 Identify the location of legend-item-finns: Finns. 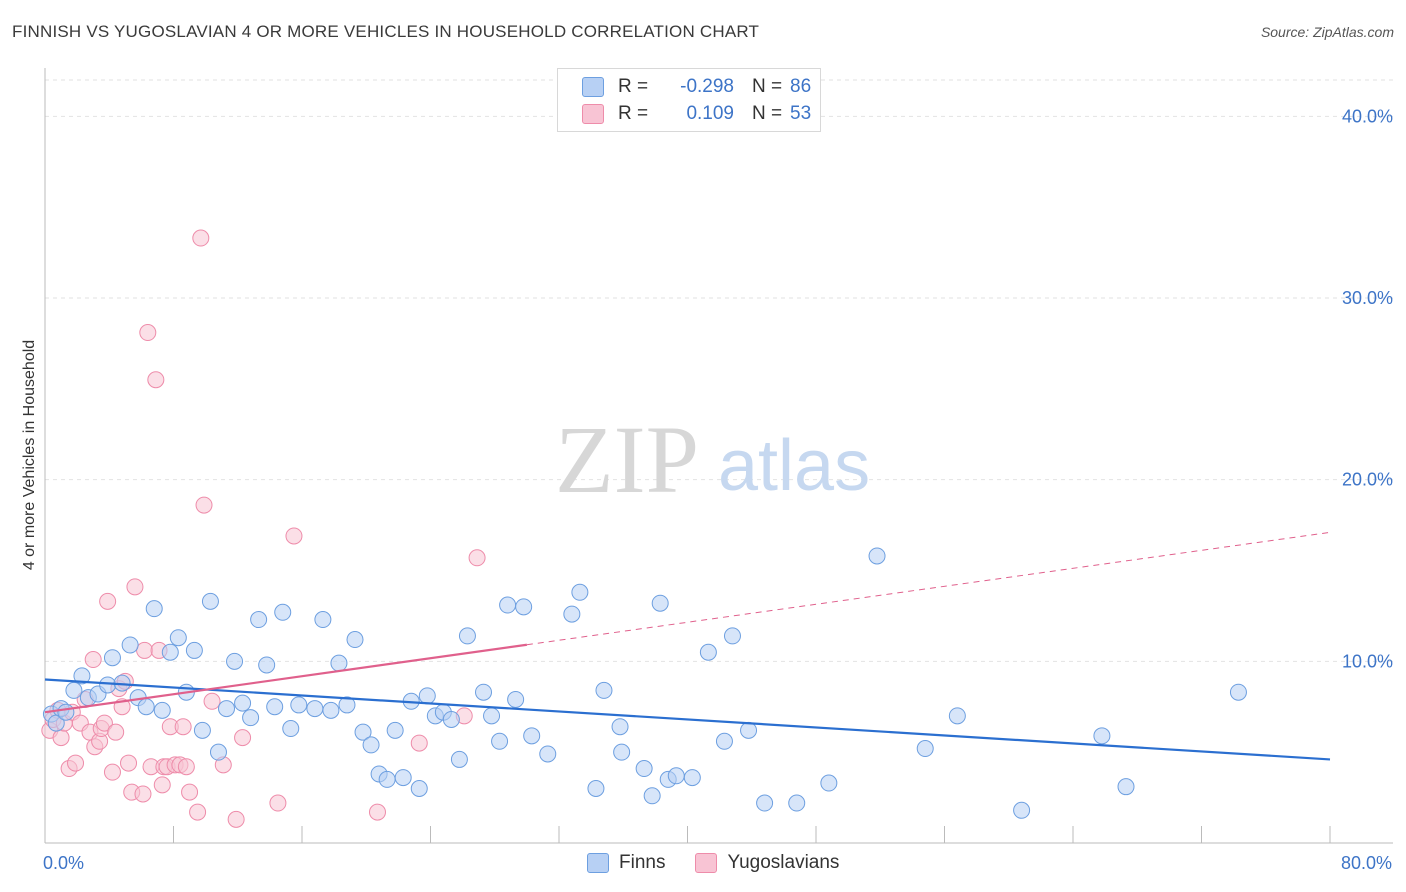
(626, 863).